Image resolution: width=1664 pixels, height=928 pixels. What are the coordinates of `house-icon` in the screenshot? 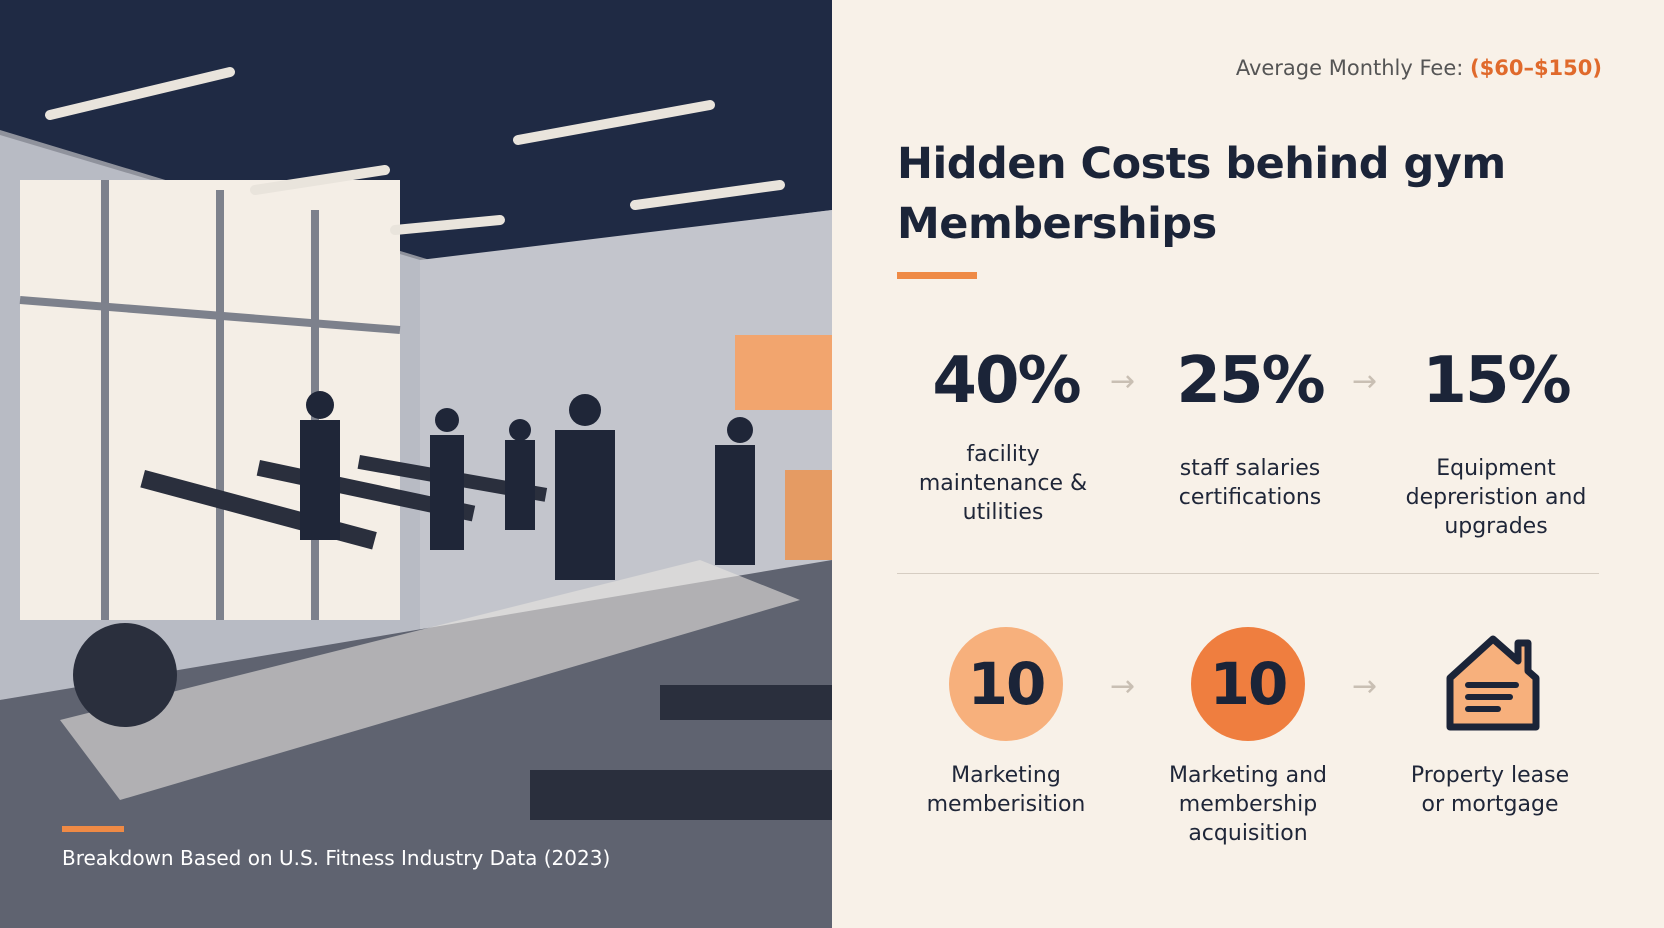 It's located at (1493, 683).